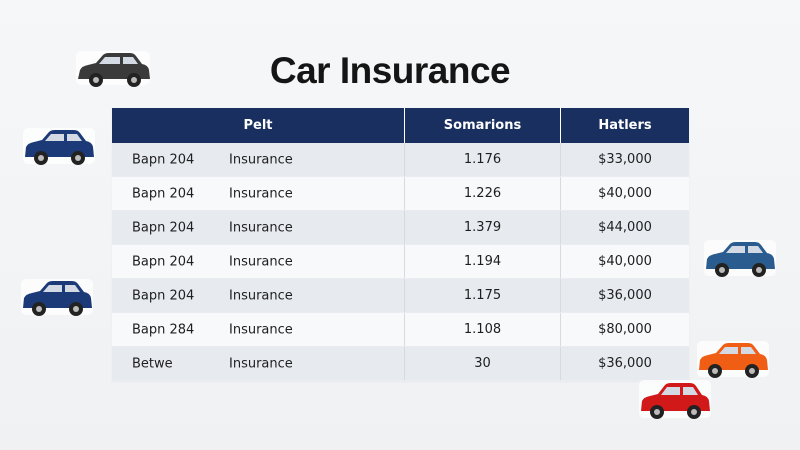 The width and height of the screenshot is (800, 450). I want to click on car-icon-navy-left-bottom, so click(57, 297).